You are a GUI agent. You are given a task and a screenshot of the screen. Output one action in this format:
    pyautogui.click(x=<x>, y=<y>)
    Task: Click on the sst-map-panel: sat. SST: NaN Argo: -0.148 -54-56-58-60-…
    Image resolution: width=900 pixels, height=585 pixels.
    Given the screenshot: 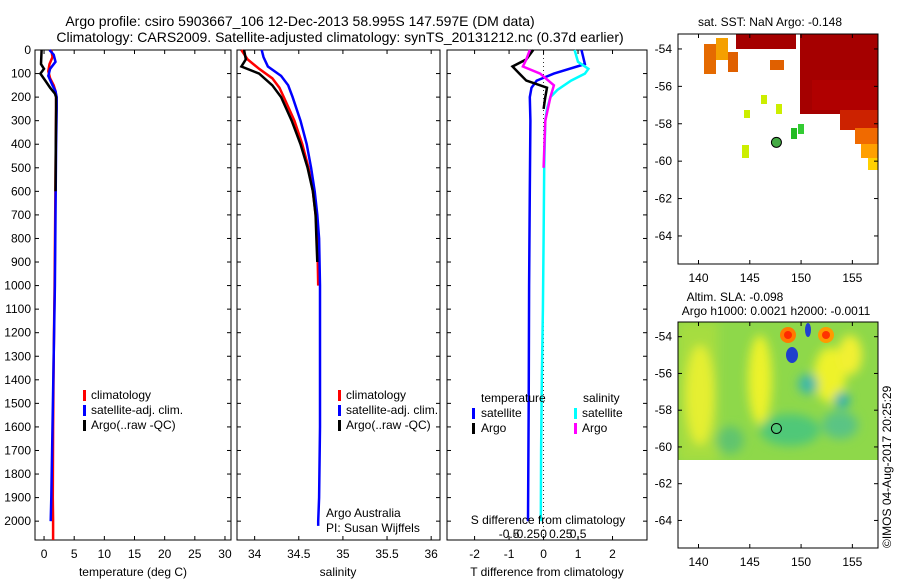 What is the action you would take?
    pyautogui.click(x=767, y=150)
    